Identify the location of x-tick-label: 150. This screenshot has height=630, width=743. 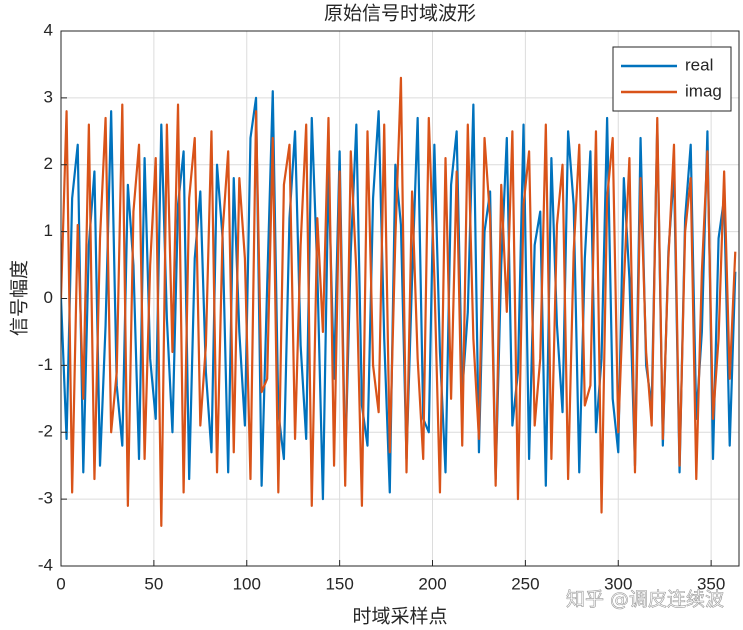
(339, 583).